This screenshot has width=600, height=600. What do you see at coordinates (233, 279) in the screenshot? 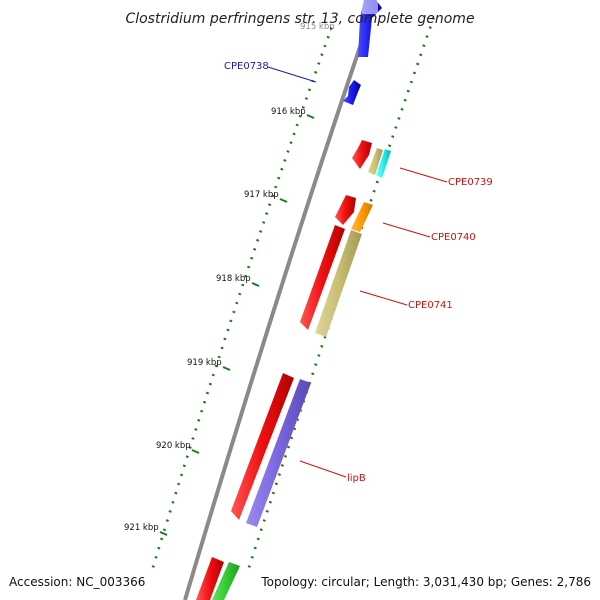
I see `tick-label-918-kbp: 918 kbp` at bounding box center [233, 279].